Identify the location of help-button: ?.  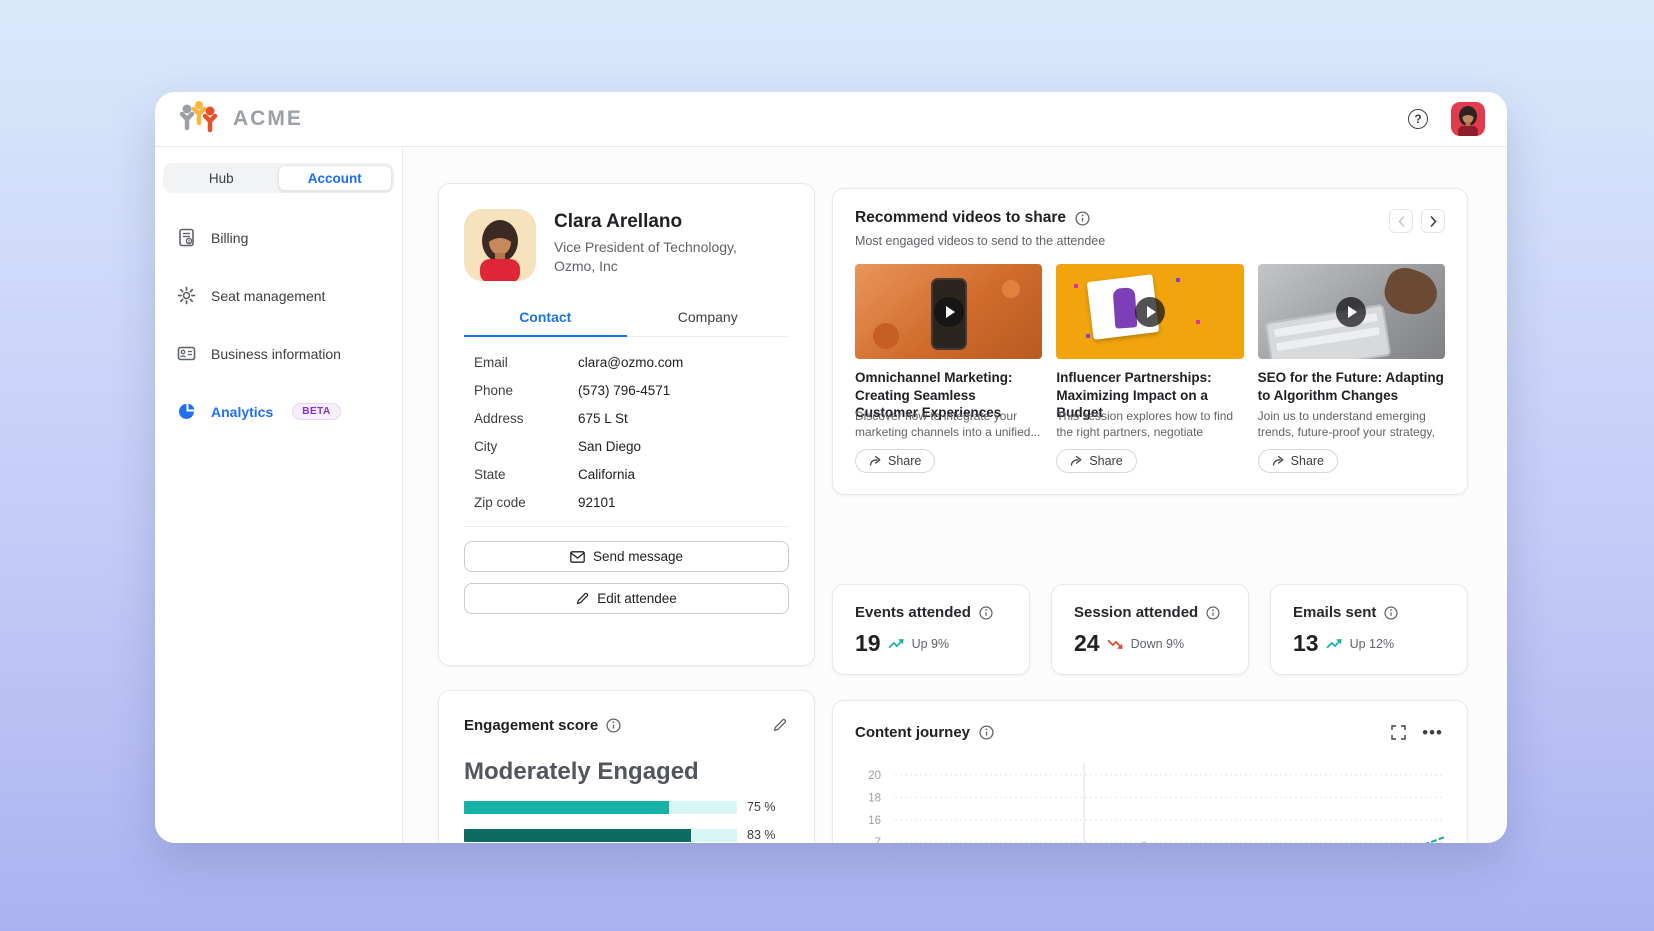
(1418, 119).